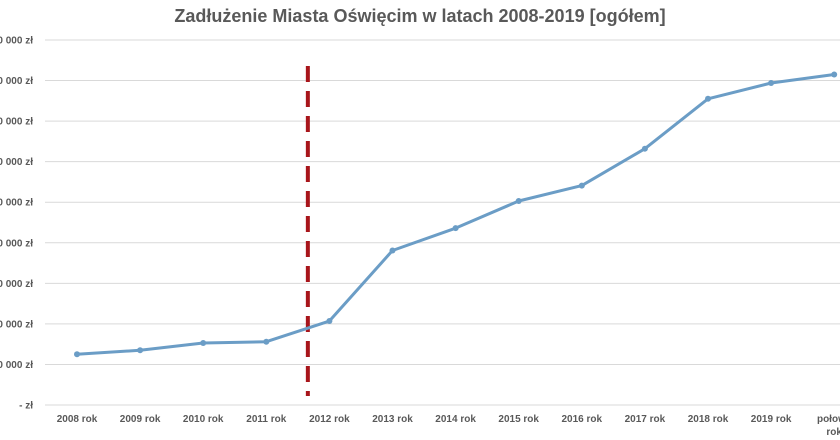 The image size is (840, 440). I want to click on x-tick-label: 2010 rok, so click(203, 419).